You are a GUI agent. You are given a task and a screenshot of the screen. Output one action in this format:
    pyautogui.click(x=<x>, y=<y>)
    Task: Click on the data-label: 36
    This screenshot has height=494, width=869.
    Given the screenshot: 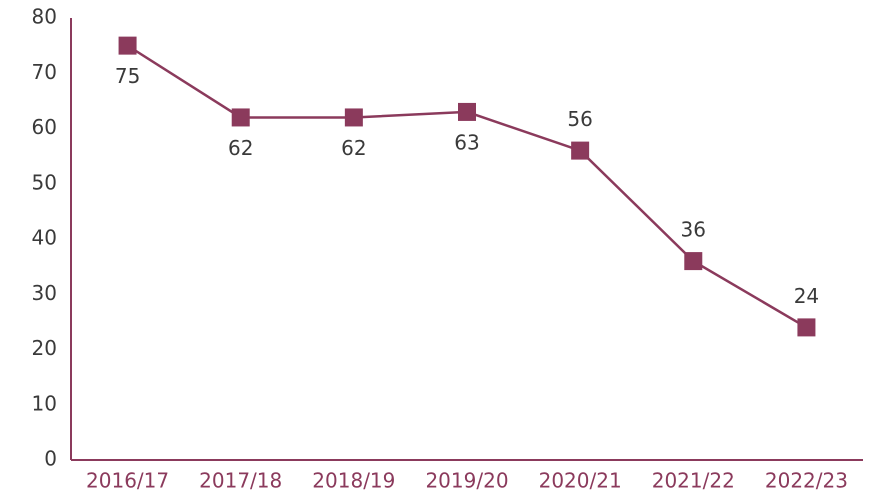 What is the action you would take?
    pyautogui.click(x=693, y=230)
    